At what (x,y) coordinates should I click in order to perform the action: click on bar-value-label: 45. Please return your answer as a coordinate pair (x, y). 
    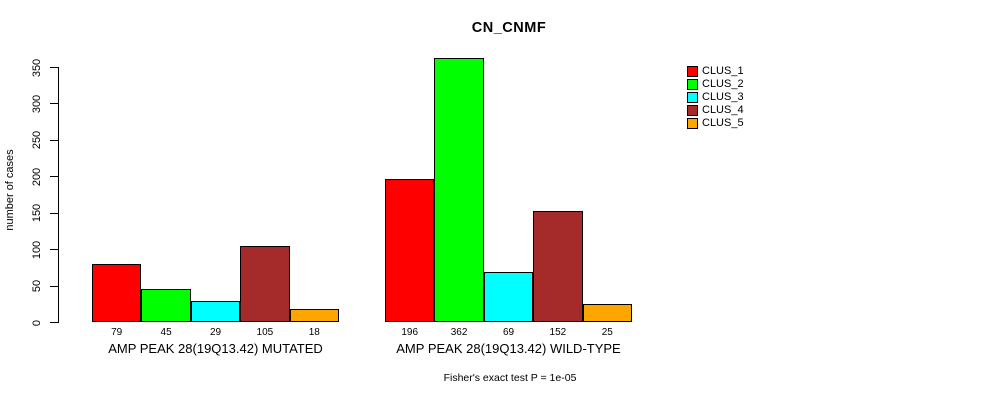
    Looking at the image, I should click on (166, 332).